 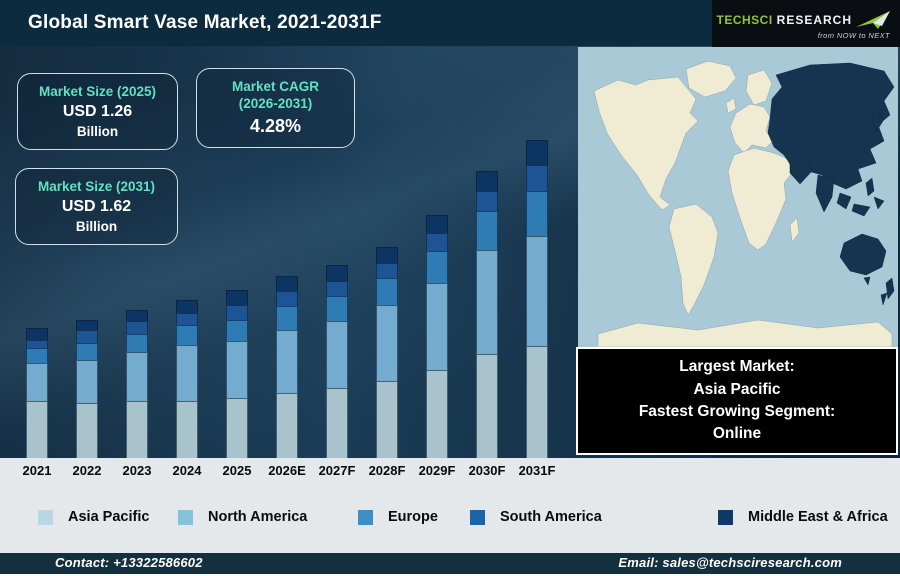 What do you see at coordinates (87, 470) in the screenshot?
I see `x-axis-label-2022: 2022` at bounding box center [87, 470].